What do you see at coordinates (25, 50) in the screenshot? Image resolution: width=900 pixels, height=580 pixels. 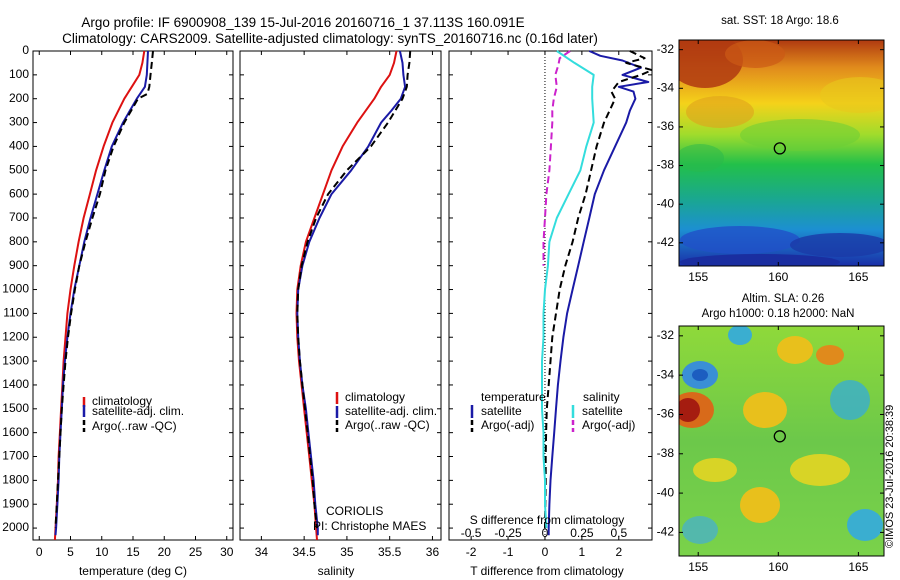 I see `y-tick-label: 0` at bounding box center [25, 50].